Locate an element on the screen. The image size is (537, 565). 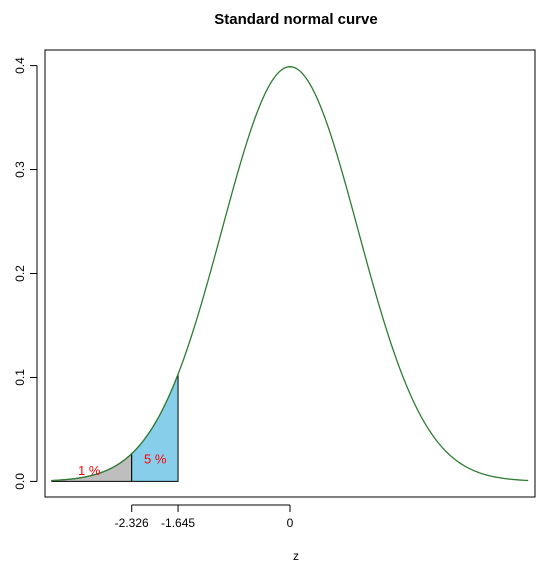
x-axis-label: z is located at coordinates (296, 556).